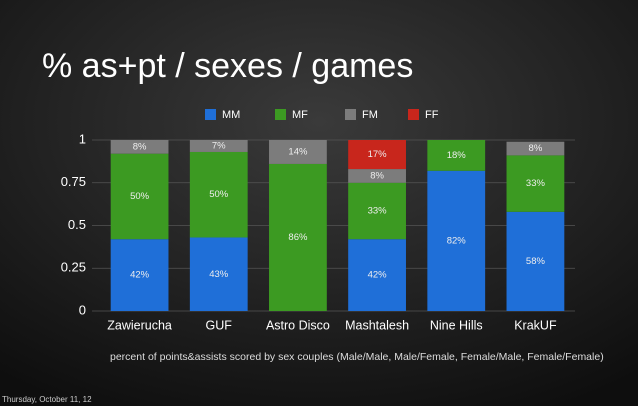 This screenshot has width=638, height=406. What do you see at coordinates (82, 138) in the screenshot?
I see `y-tick-label: 1` at bounding box center [82, 138].